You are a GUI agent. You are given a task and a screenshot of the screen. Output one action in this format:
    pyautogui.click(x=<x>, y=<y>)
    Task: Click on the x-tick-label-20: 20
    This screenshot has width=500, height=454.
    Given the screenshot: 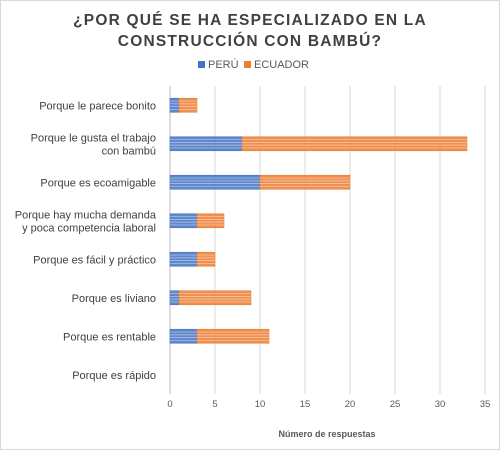 What is the action you would take?
    pyautogui.click(x=350, y=404)
    